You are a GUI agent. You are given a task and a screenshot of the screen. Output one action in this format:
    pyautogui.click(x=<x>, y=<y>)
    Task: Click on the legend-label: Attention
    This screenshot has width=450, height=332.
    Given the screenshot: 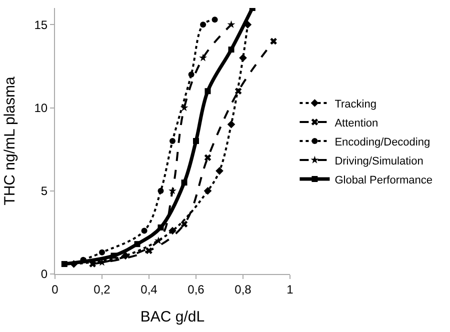 What is the action you would take?
    pyautogui.click(x=356, y=123)
    